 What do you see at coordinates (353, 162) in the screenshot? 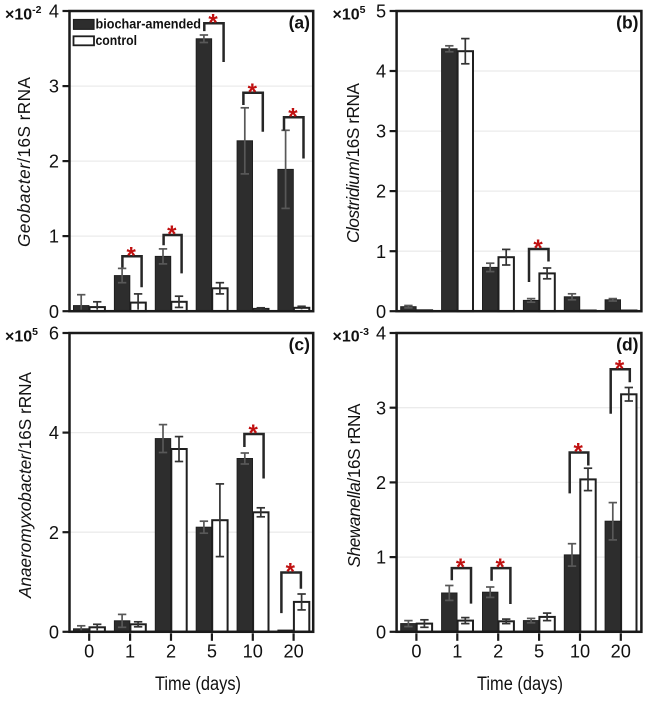
I see `svg-text: Clostridium/16S rRNA` at bounding box center [353, 162].